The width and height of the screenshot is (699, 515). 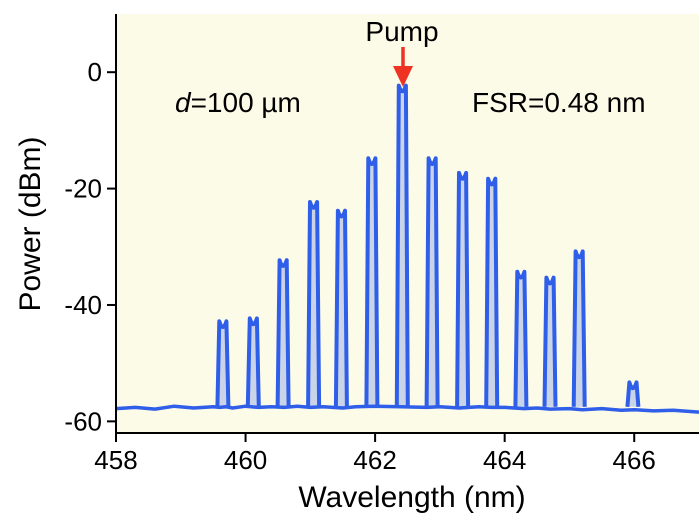 What do you see at coordinates (83, 189) in the screenshot?
I see `y-tick-label: -20` at bounding box center [83, 189].